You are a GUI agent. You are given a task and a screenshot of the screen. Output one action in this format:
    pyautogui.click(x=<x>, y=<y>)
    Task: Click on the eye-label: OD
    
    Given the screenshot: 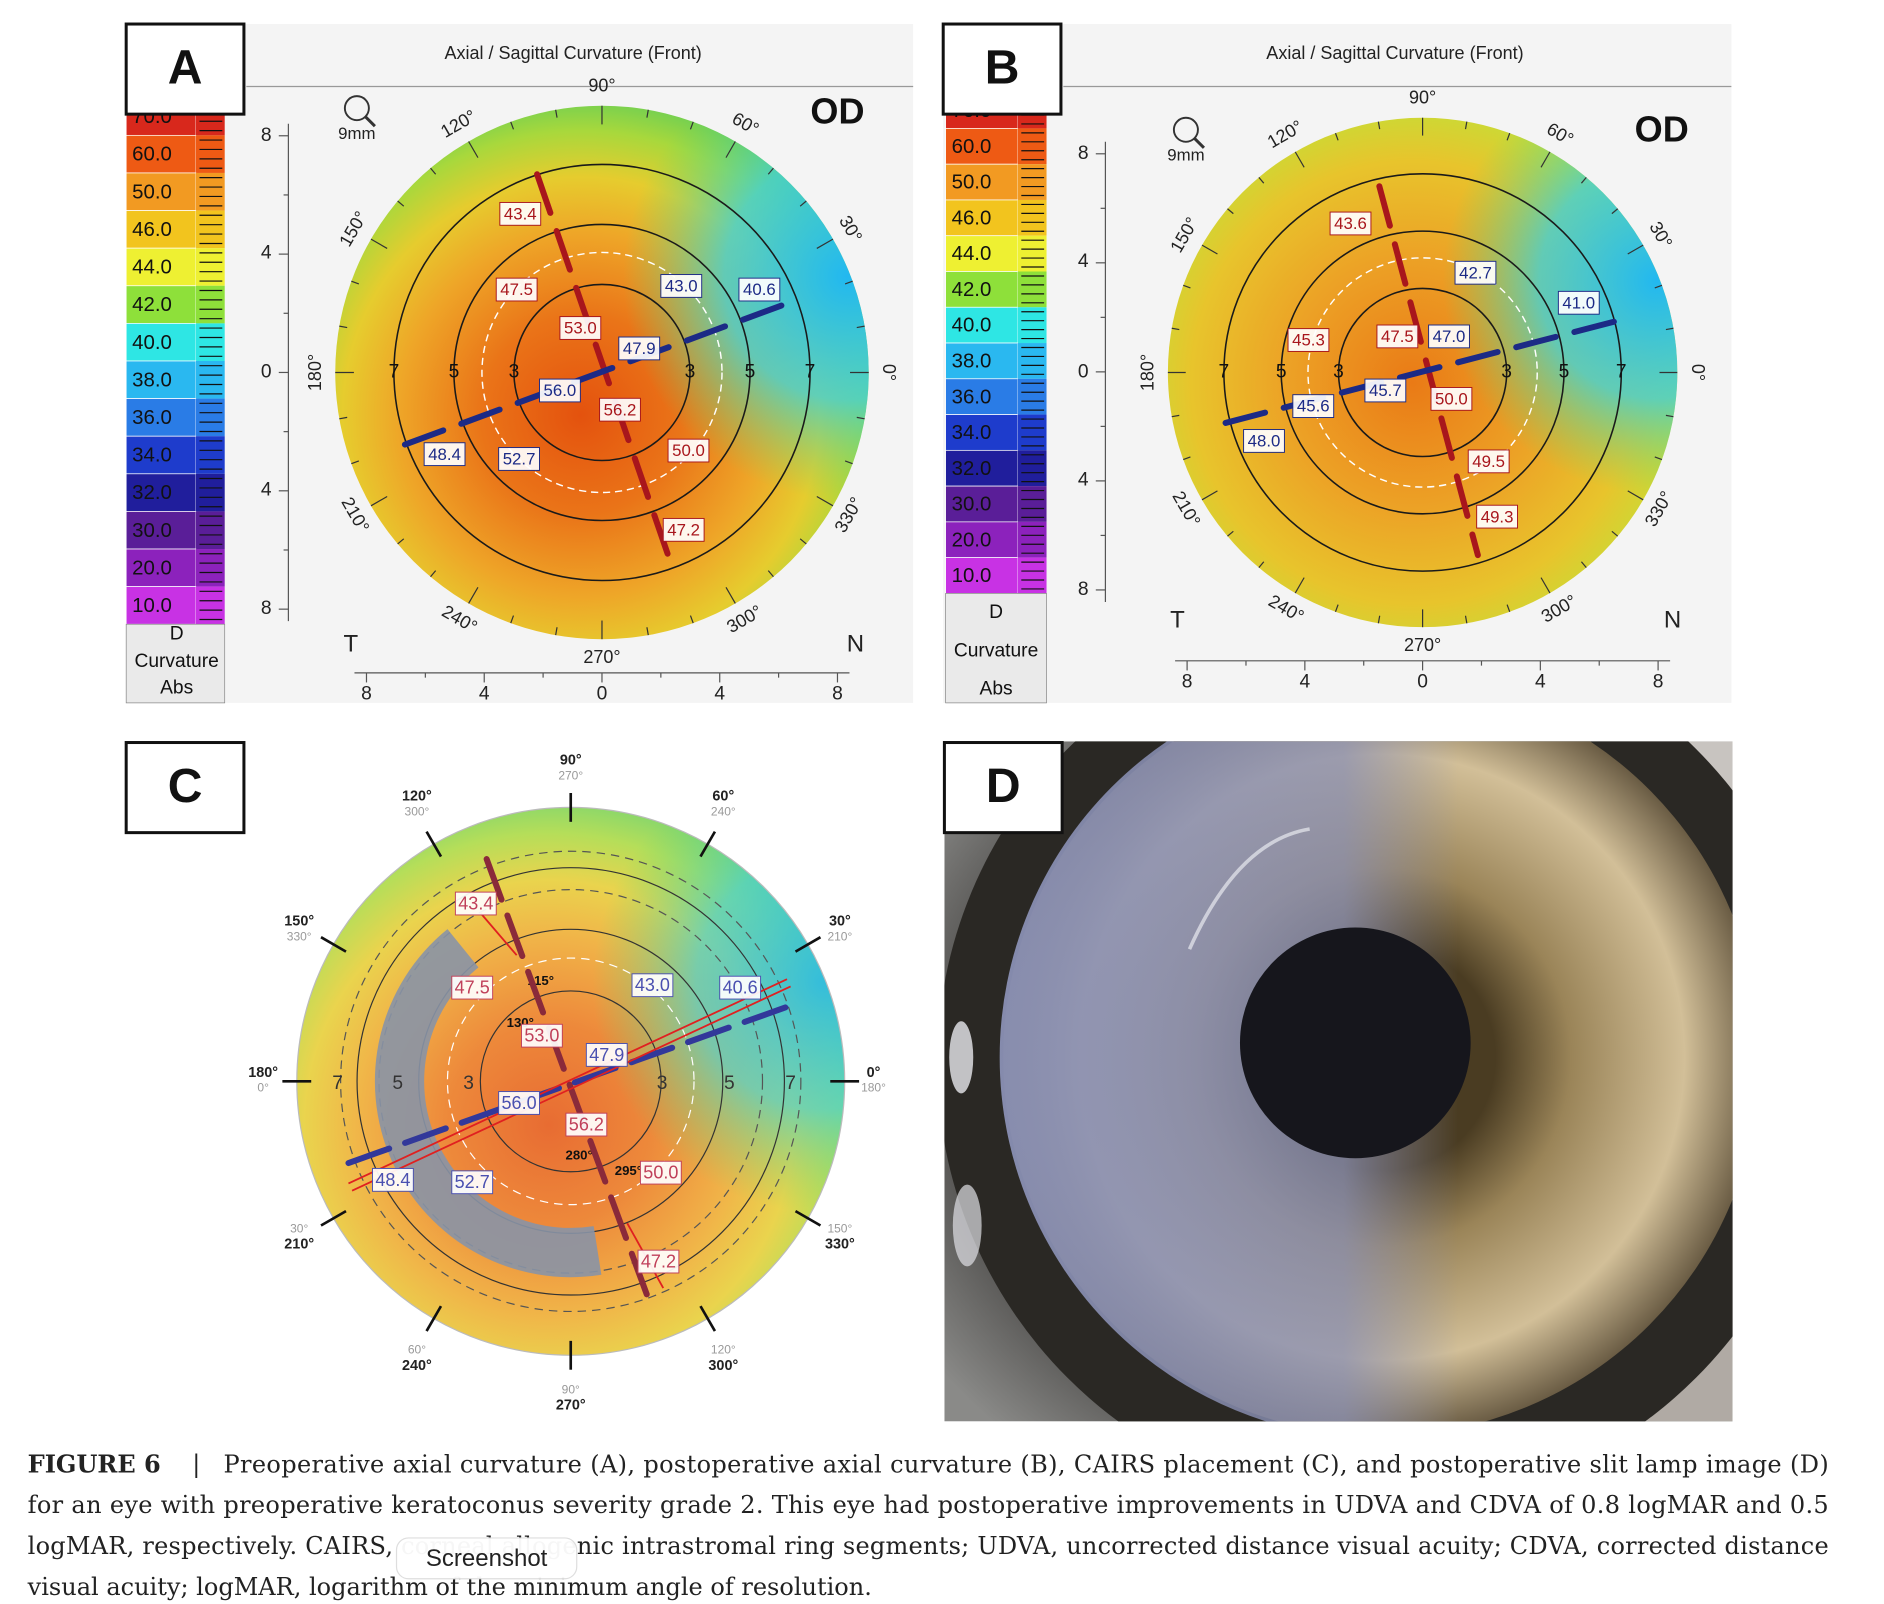 What is the action you would take?
    pyautogui.click(x=837, y=111)
    